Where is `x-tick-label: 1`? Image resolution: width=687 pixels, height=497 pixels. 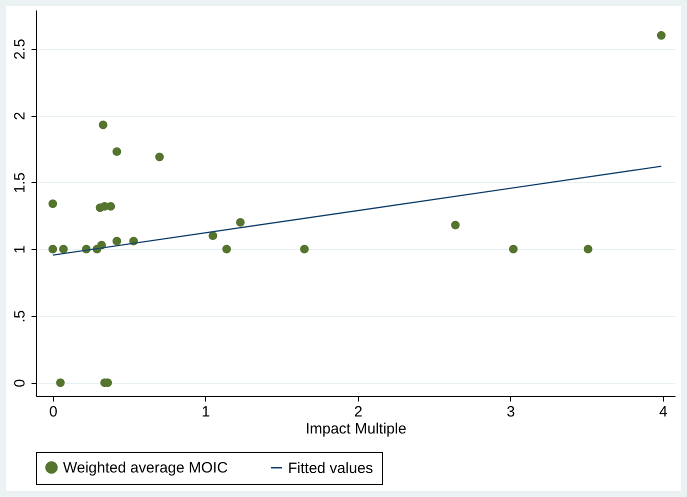
x-tick-label: 1 is located at coordinates (206, 412).